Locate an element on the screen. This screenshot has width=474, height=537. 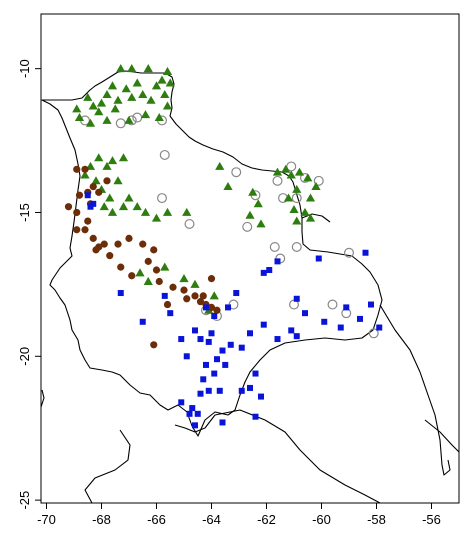
y-tick-label: -20 is located at coordinates (24, 356).